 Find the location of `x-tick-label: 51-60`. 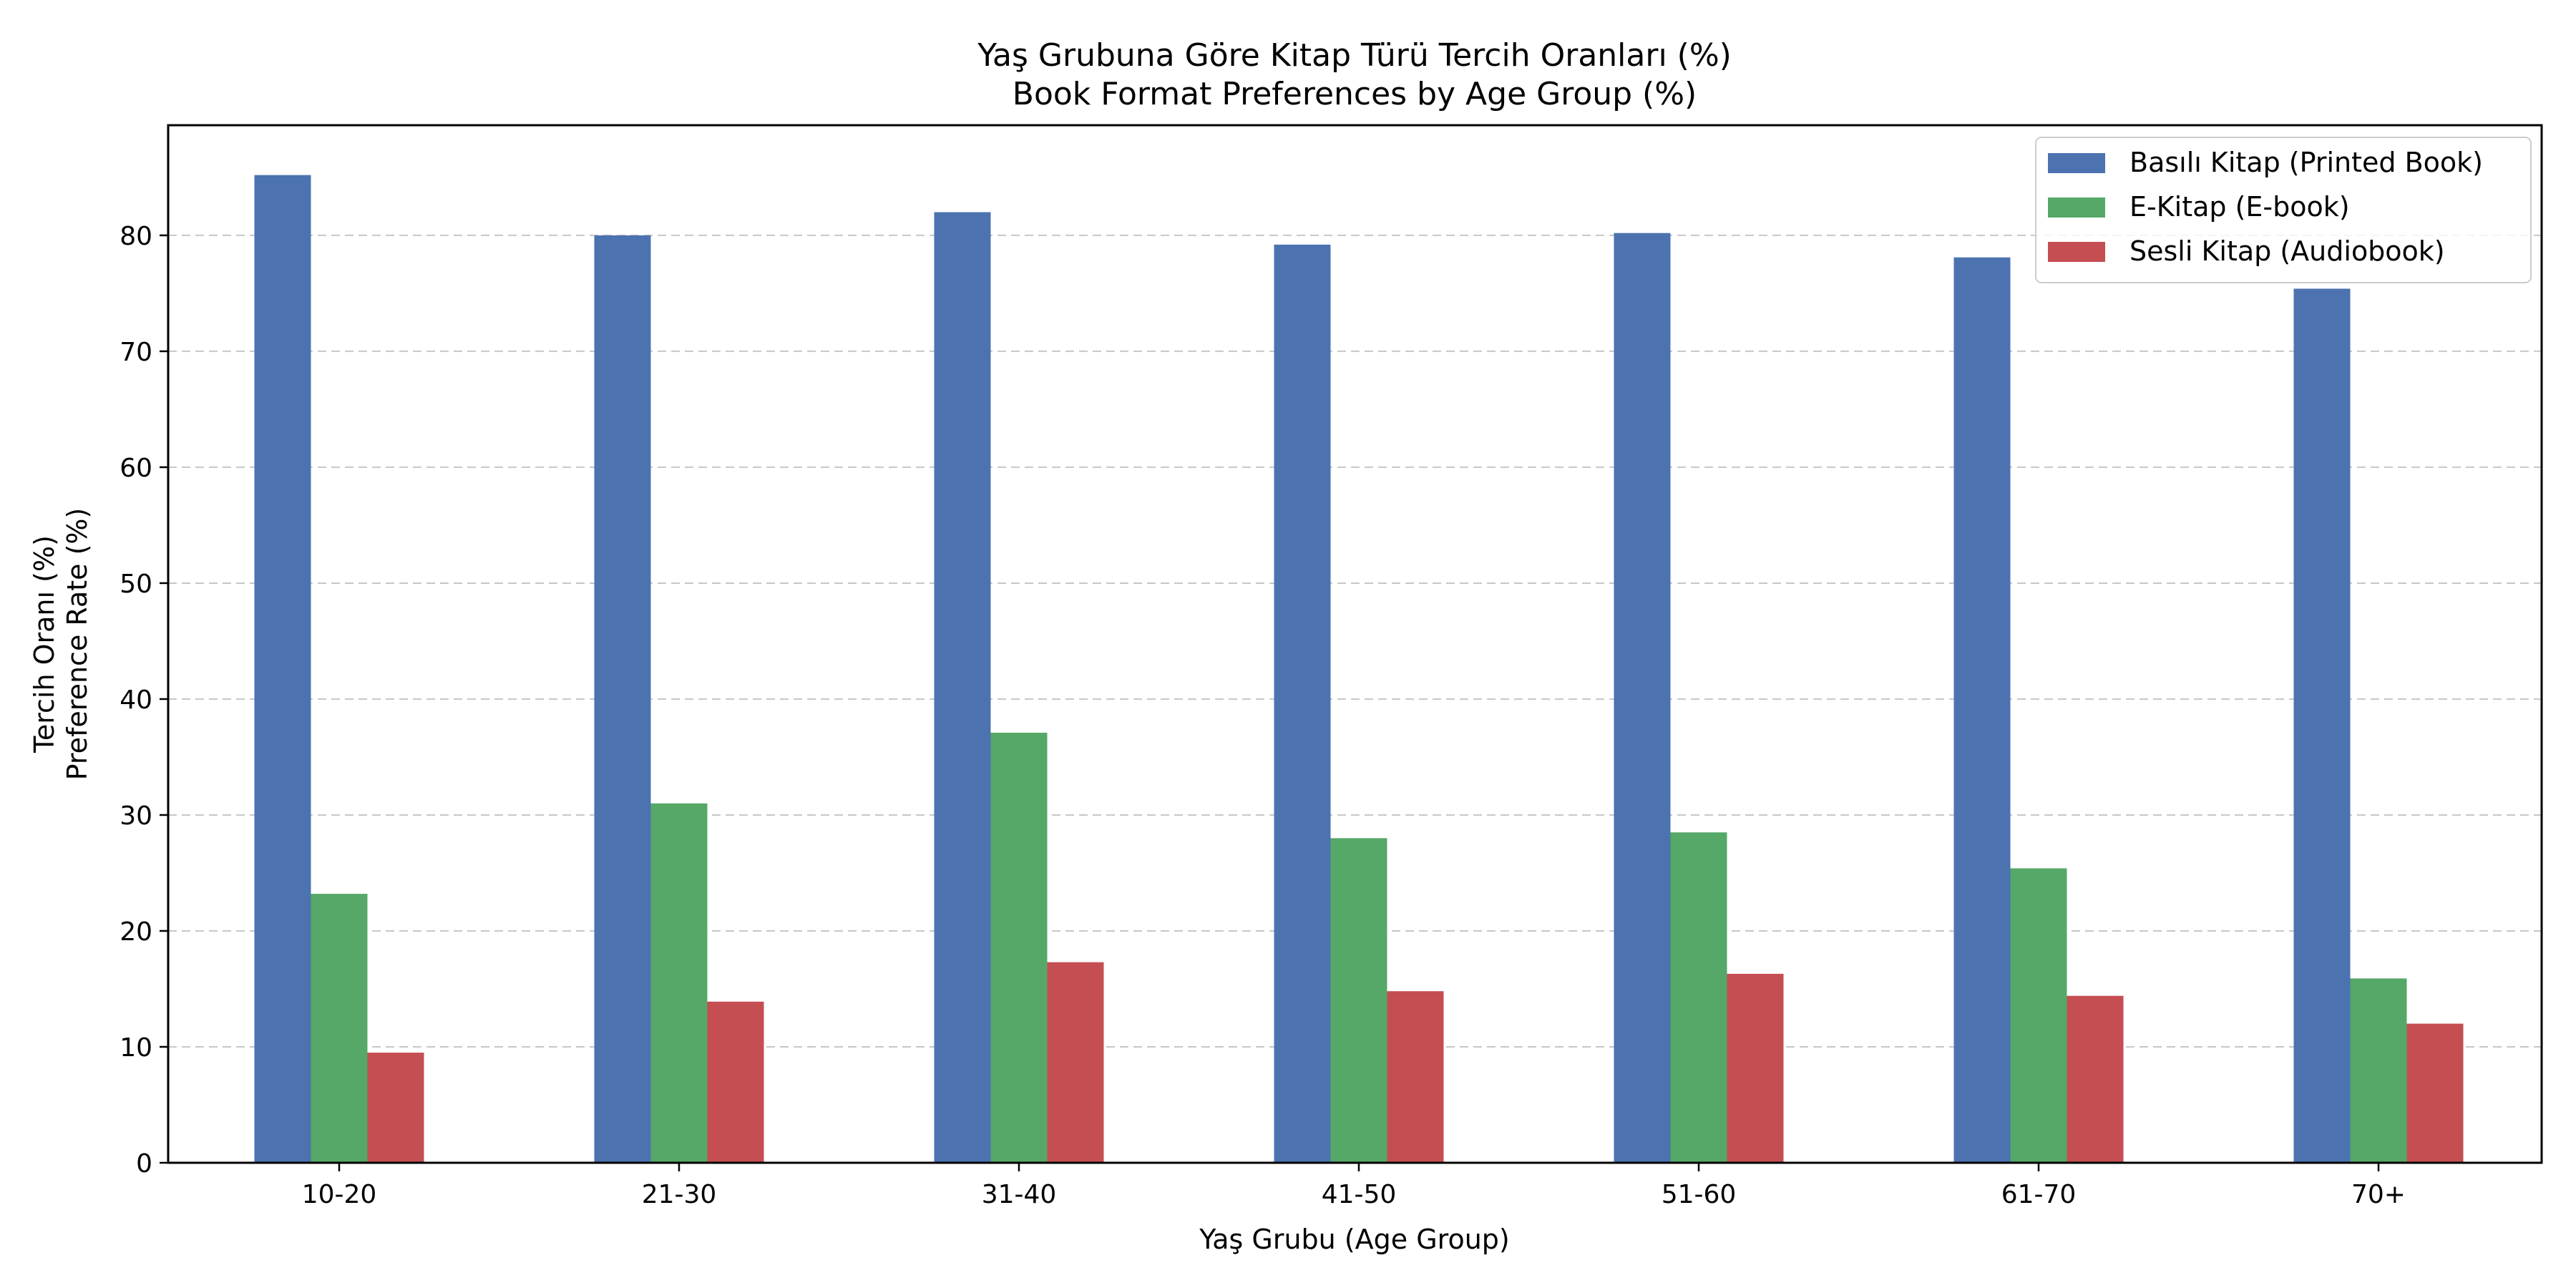

x-tick-label: 51-60 is located at coordinates (1699, 1194).